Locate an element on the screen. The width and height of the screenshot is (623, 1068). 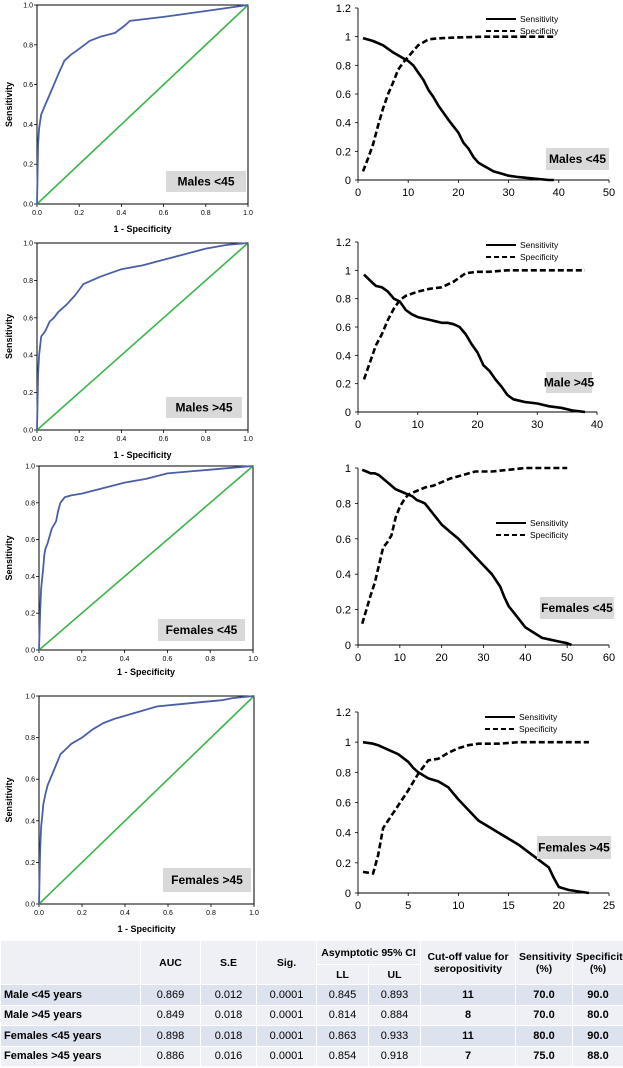
cell-ul: 0.884 is located at coordinates (394, 1015).